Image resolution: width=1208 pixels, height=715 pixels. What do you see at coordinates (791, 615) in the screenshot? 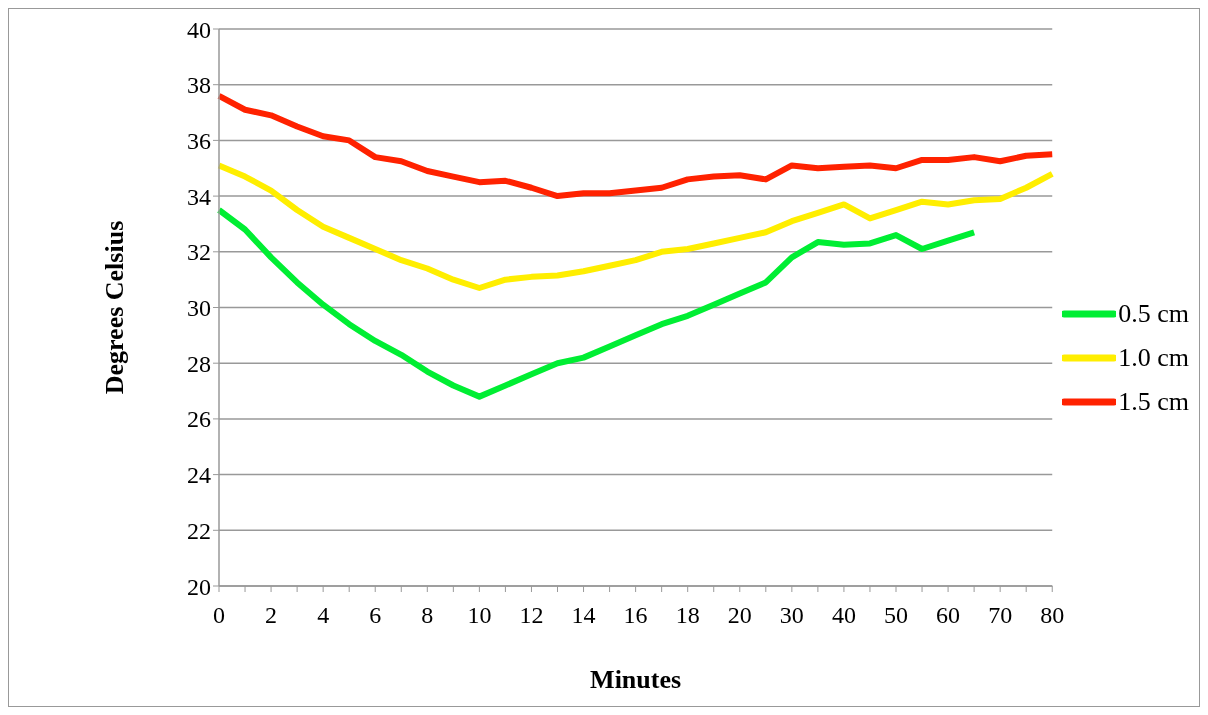
I see `x-tick-label: 30` at bounding box center [791, 615].